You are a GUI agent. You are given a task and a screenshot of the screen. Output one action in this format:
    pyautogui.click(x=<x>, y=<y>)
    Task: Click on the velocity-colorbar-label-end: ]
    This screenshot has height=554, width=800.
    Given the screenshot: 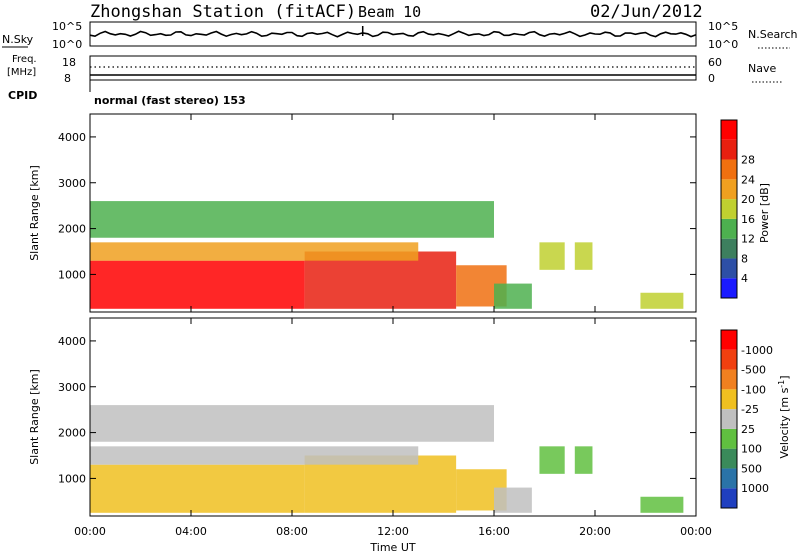 What is the action you would take?
    pyautogui.click(x=784, y=377)
    